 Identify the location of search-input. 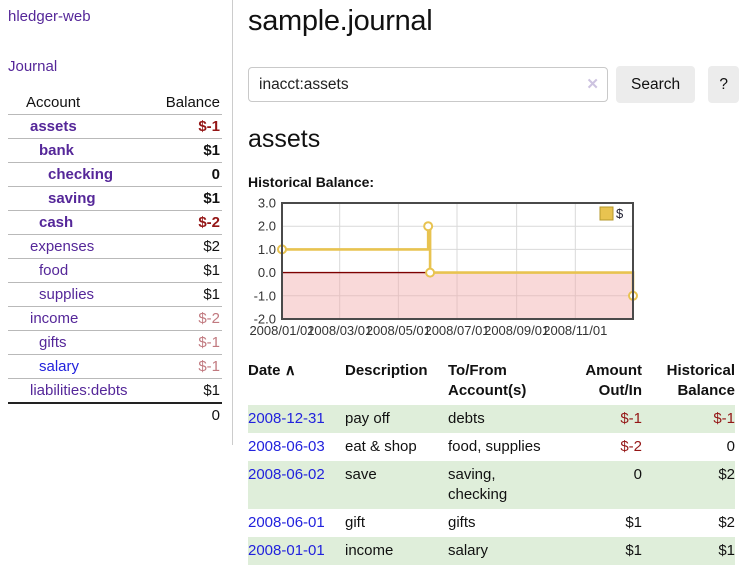
(428, 84).